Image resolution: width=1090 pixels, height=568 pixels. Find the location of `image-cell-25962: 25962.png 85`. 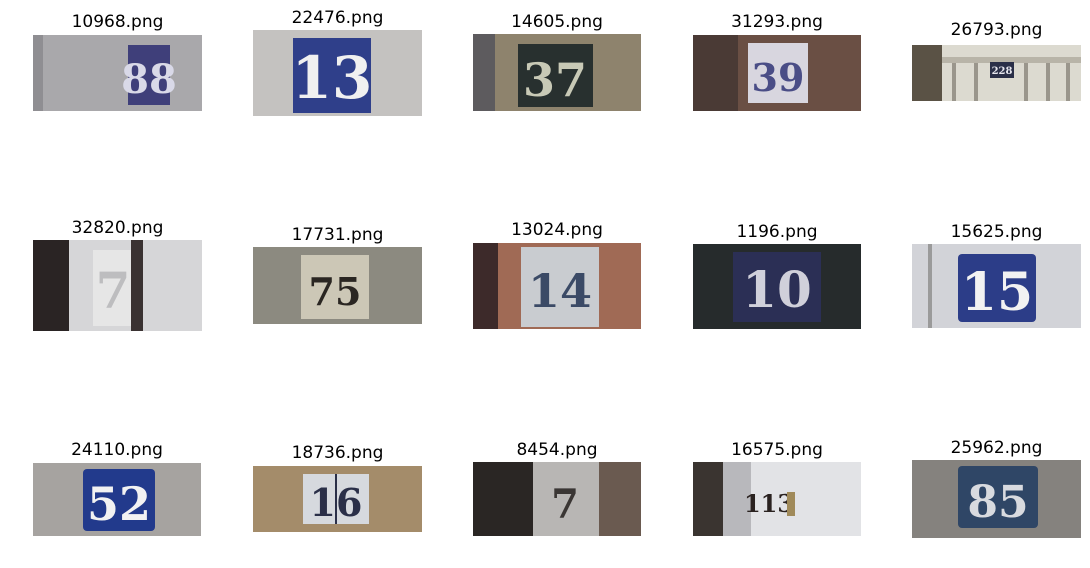

image-cell-25962: 25962.png 85 is located at coordinates (996, 489).